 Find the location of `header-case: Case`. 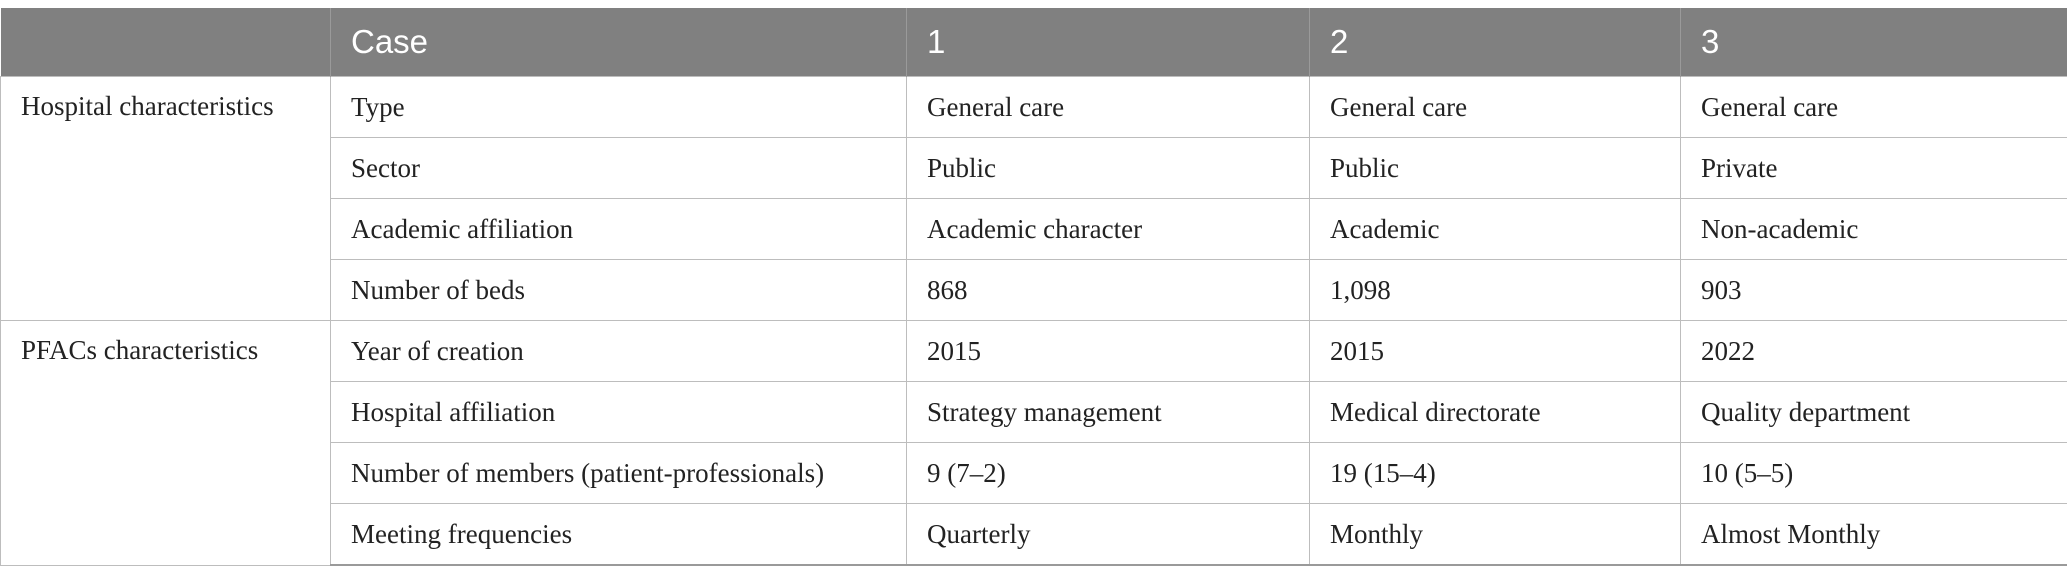

header-case: Case is located at coordinates (618, 42).